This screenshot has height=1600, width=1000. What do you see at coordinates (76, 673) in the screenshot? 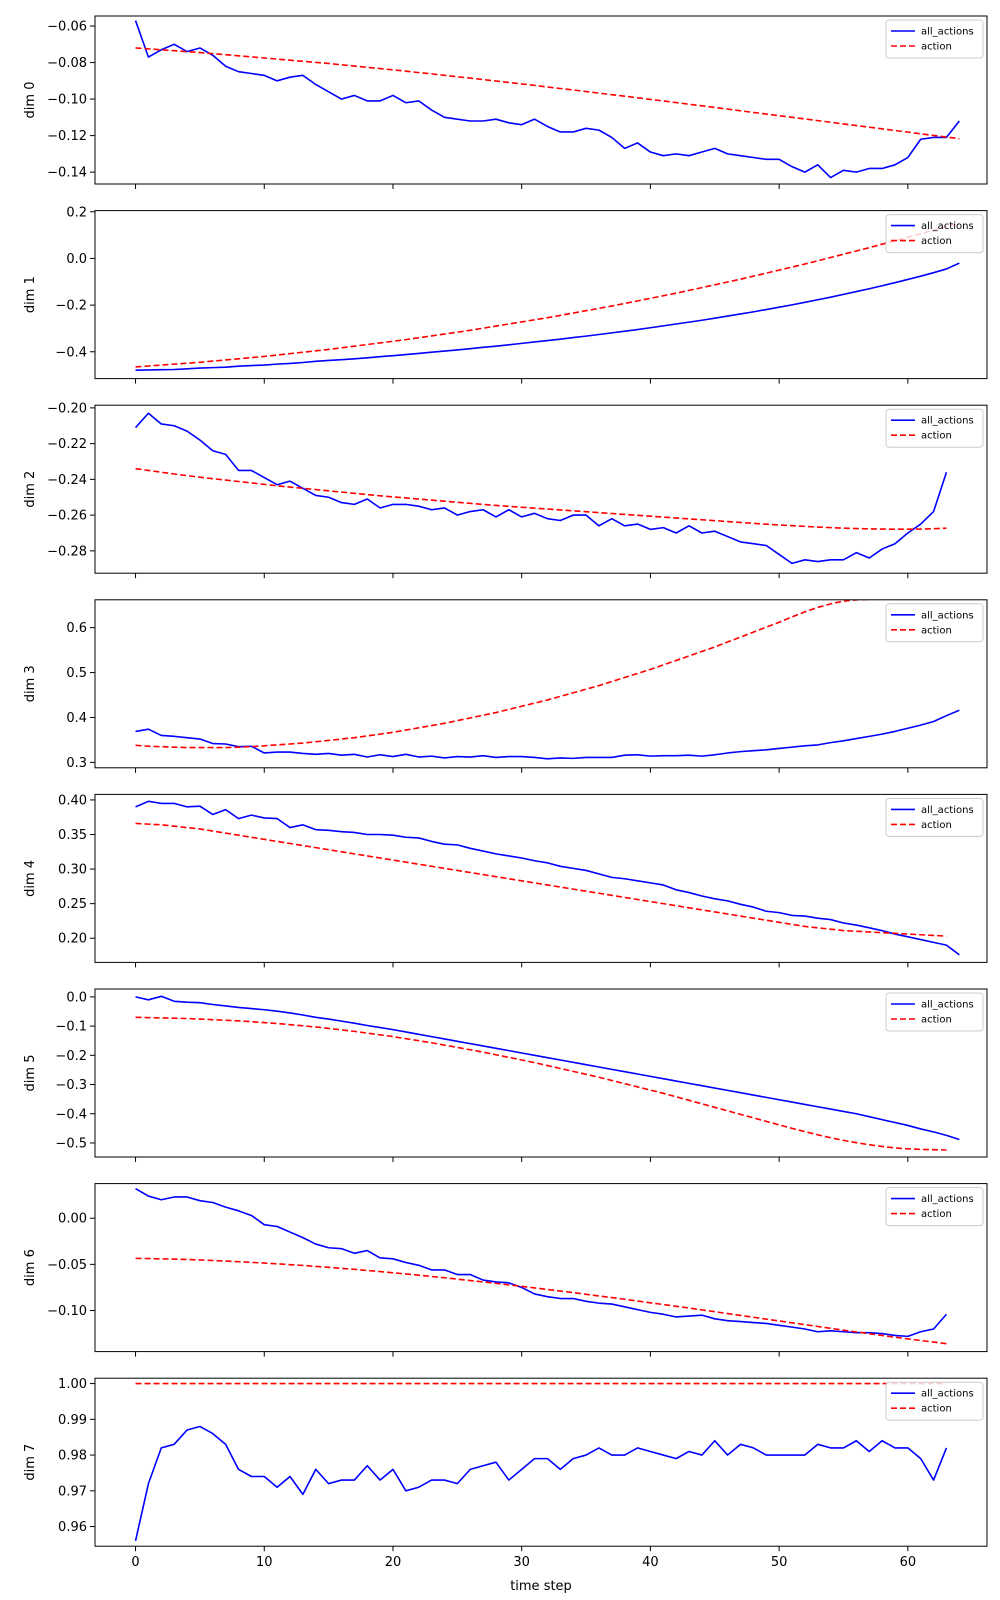
I see `y-tick-label: 0.5` at bounding box center [76, 673].